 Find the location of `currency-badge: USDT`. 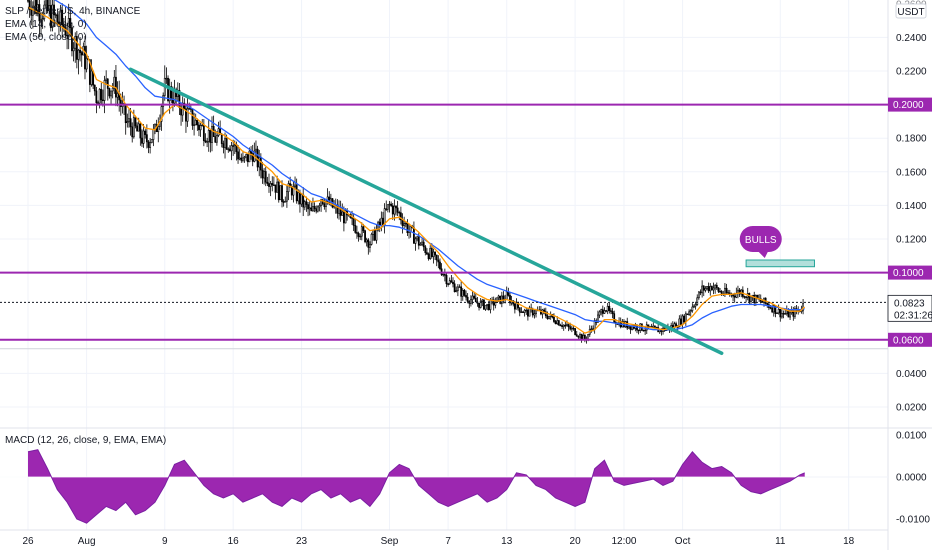

currency-badge: USDT is located at coordinates (910, 12).